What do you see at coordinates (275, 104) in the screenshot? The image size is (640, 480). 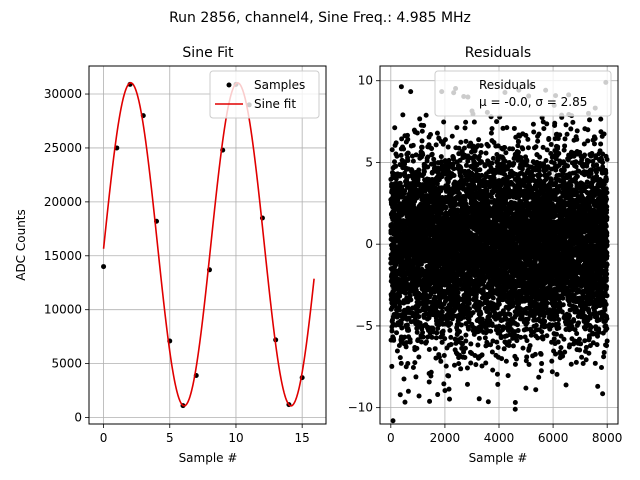 I see `legend-sine-fit-label: Sine fit` at bounding box center [275, 104].